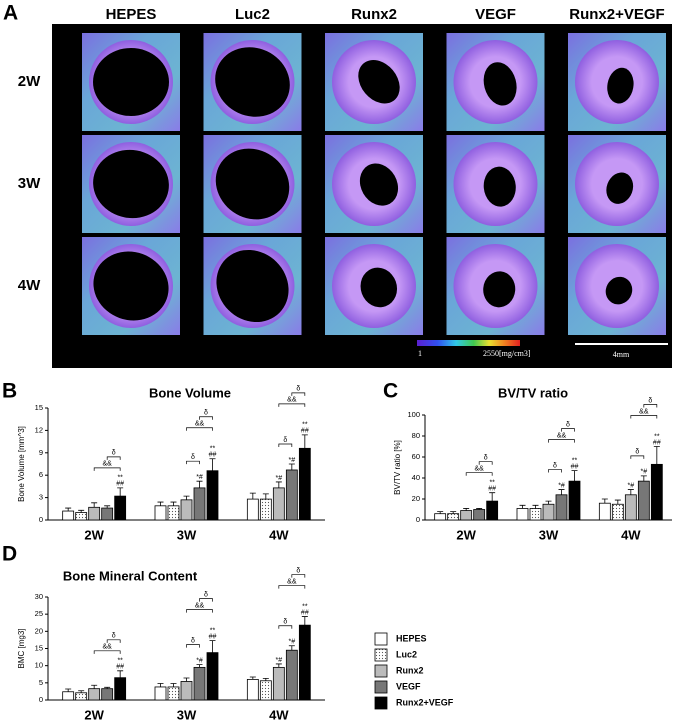  What do you see at coordinates (621, 354) in the screenshot?
I see `scale-bar-label: 4mm` at bounding box center [621, 354].